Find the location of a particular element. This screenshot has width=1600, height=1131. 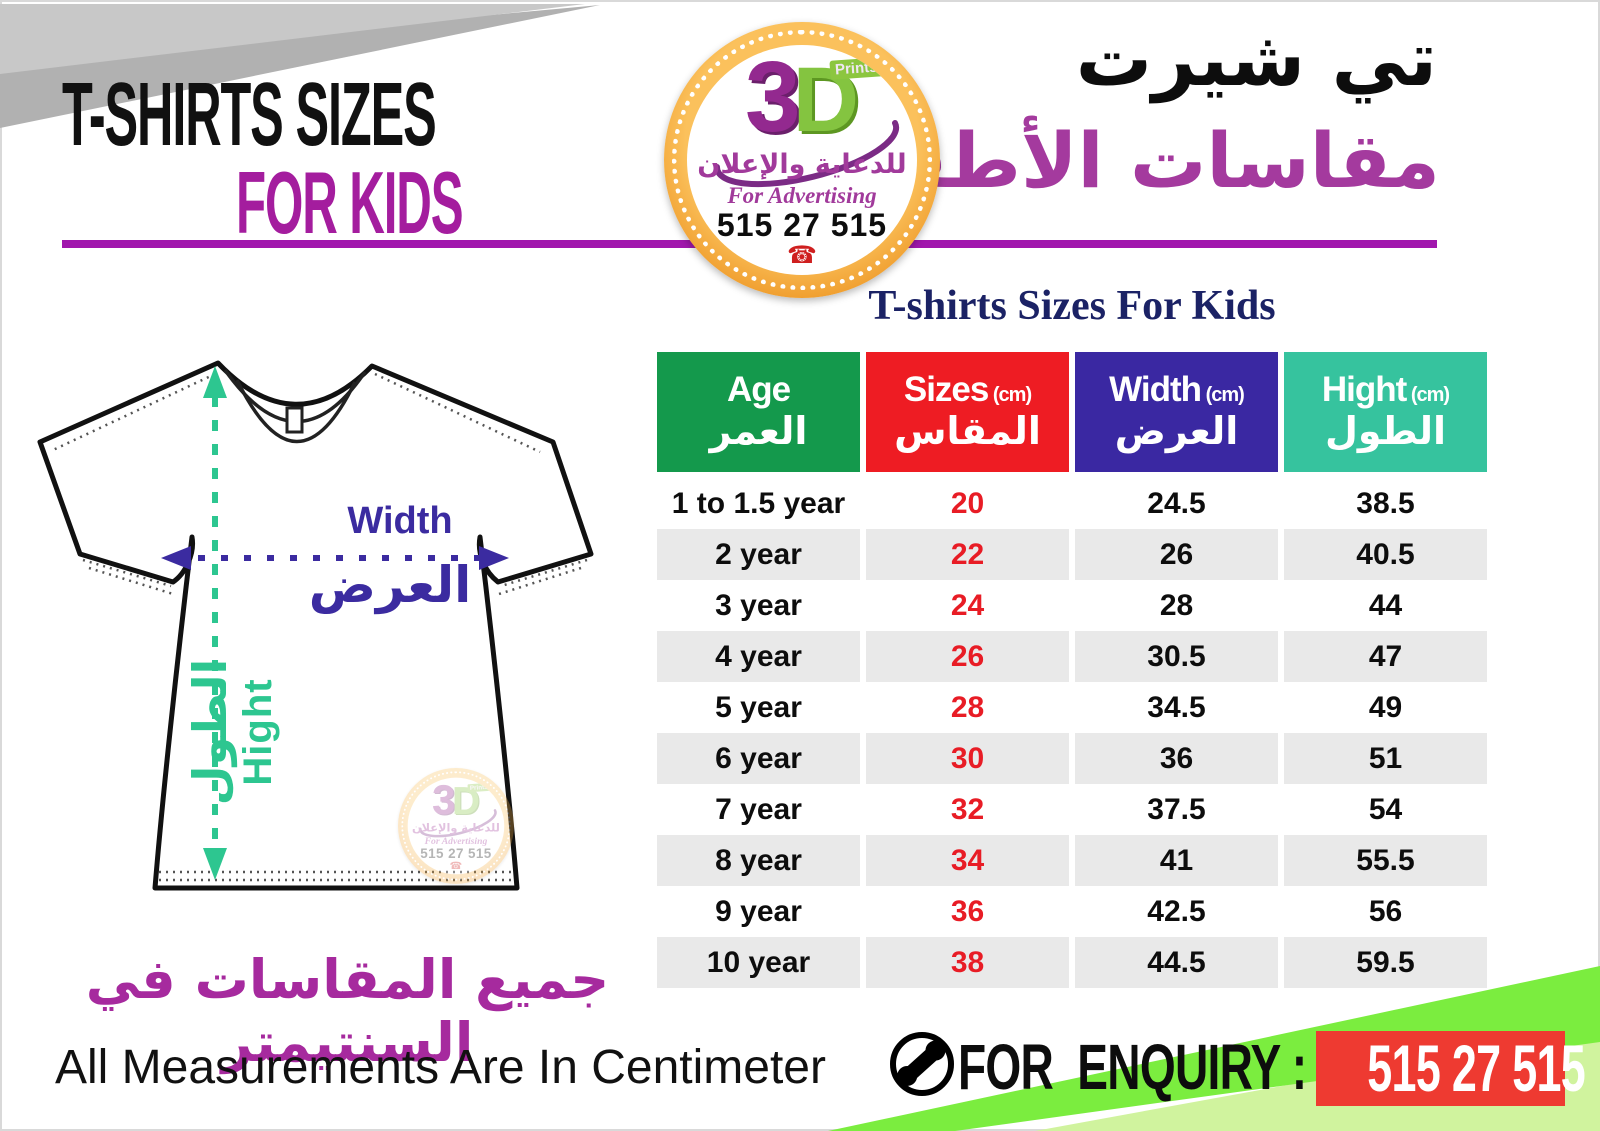

table-cell: 7 year is located at coordinates (758, 809).